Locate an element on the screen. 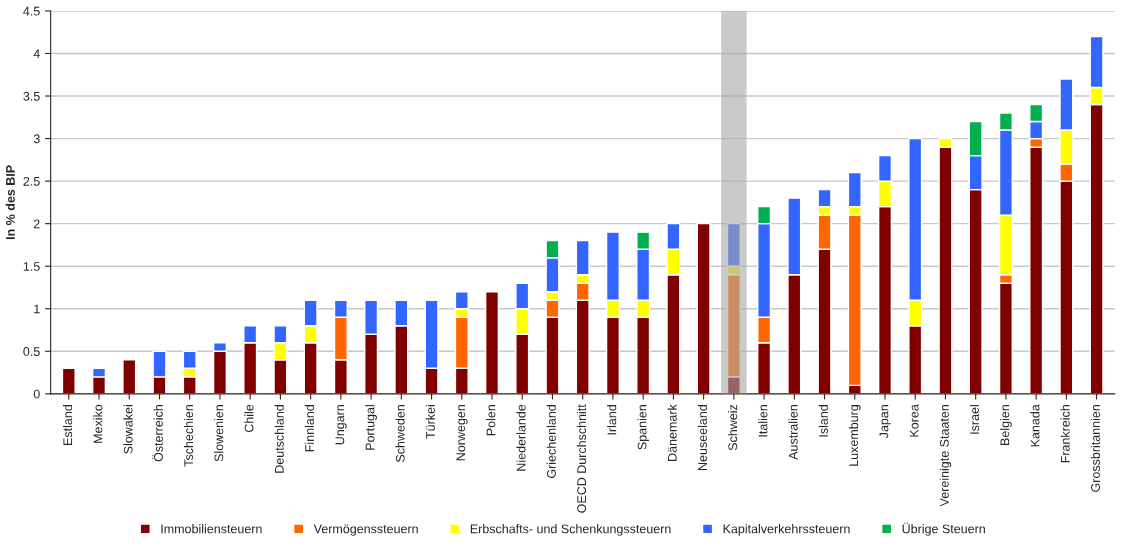 This screenshot has height=547, width=1126. x-tick-label: Italien is located at coordinates (763, 421).